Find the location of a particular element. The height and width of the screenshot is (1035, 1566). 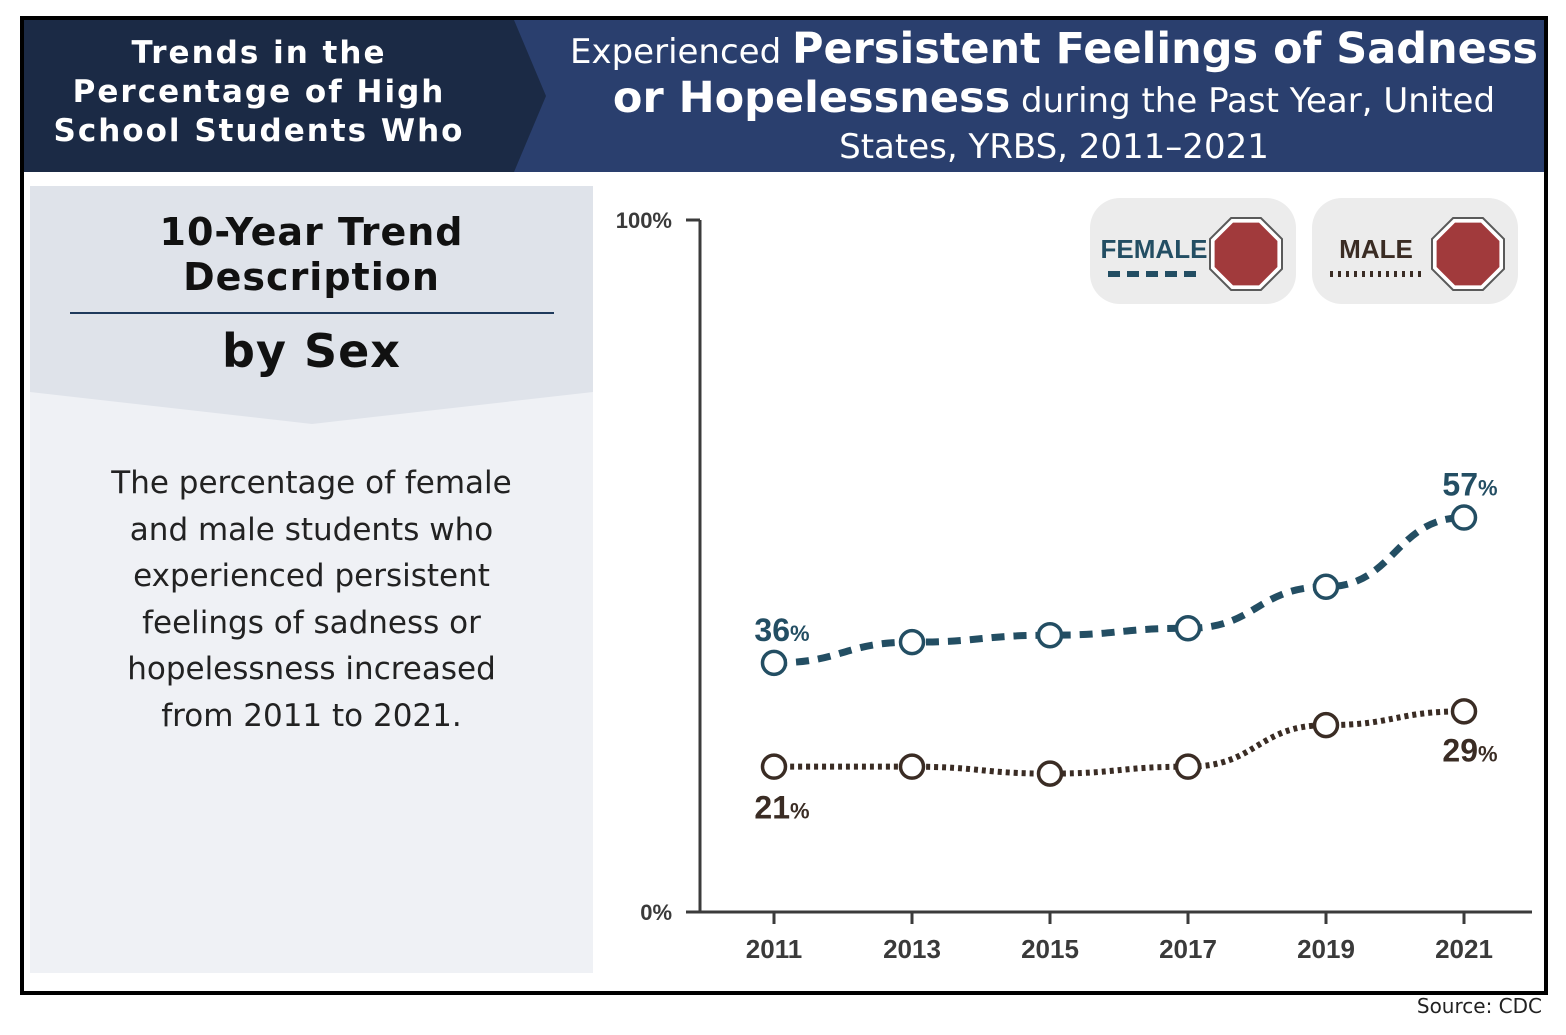

trend-subtitle: by Sex is located at coordinates (311, 351).